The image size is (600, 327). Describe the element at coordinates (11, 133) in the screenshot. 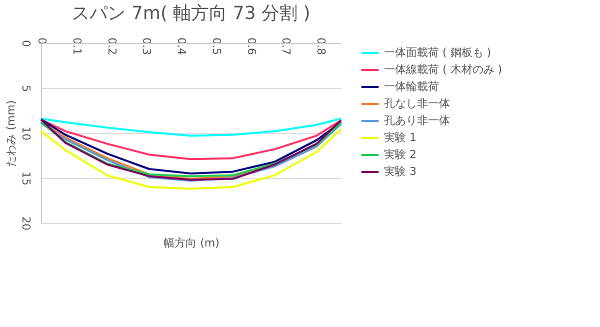

I see `y-axis-title: たわみ (mm)` at that location.